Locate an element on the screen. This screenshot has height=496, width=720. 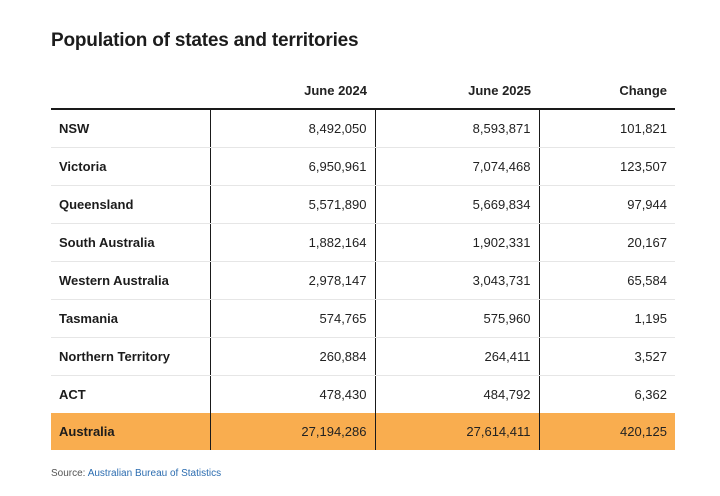
table-row: Northern Territory 260,884 264,411 3,527 is located at coordinates (363, 356).